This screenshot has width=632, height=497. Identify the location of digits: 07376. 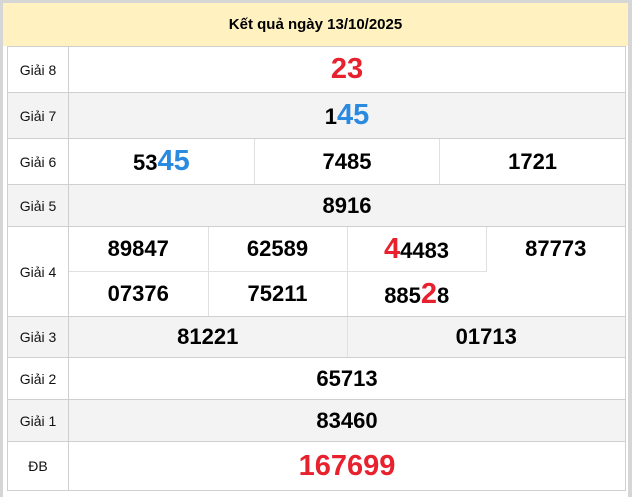
(138, 293).